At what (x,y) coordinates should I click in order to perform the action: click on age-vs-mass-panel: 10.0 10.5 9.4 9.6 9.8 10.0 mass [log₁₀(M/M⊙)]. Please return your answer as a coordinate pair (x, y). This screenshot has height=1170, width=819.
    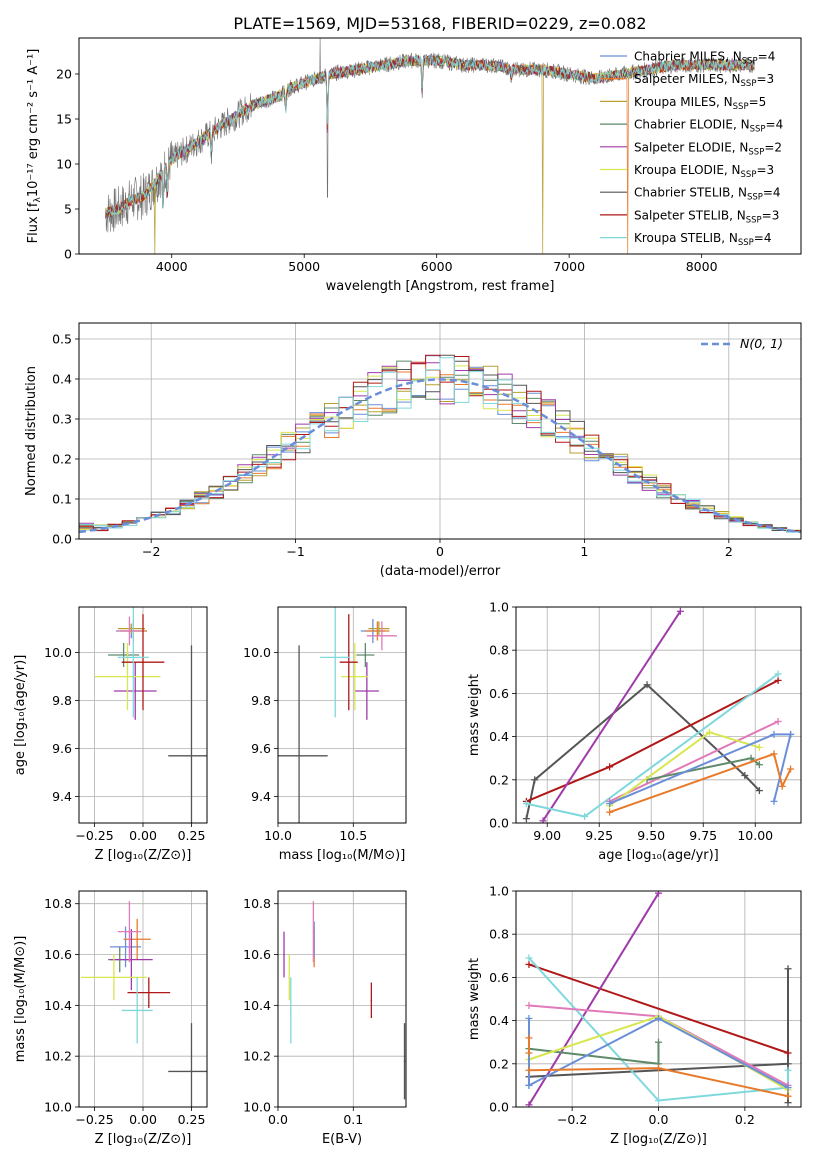
    Looking at the image, I should click on (325, 734).